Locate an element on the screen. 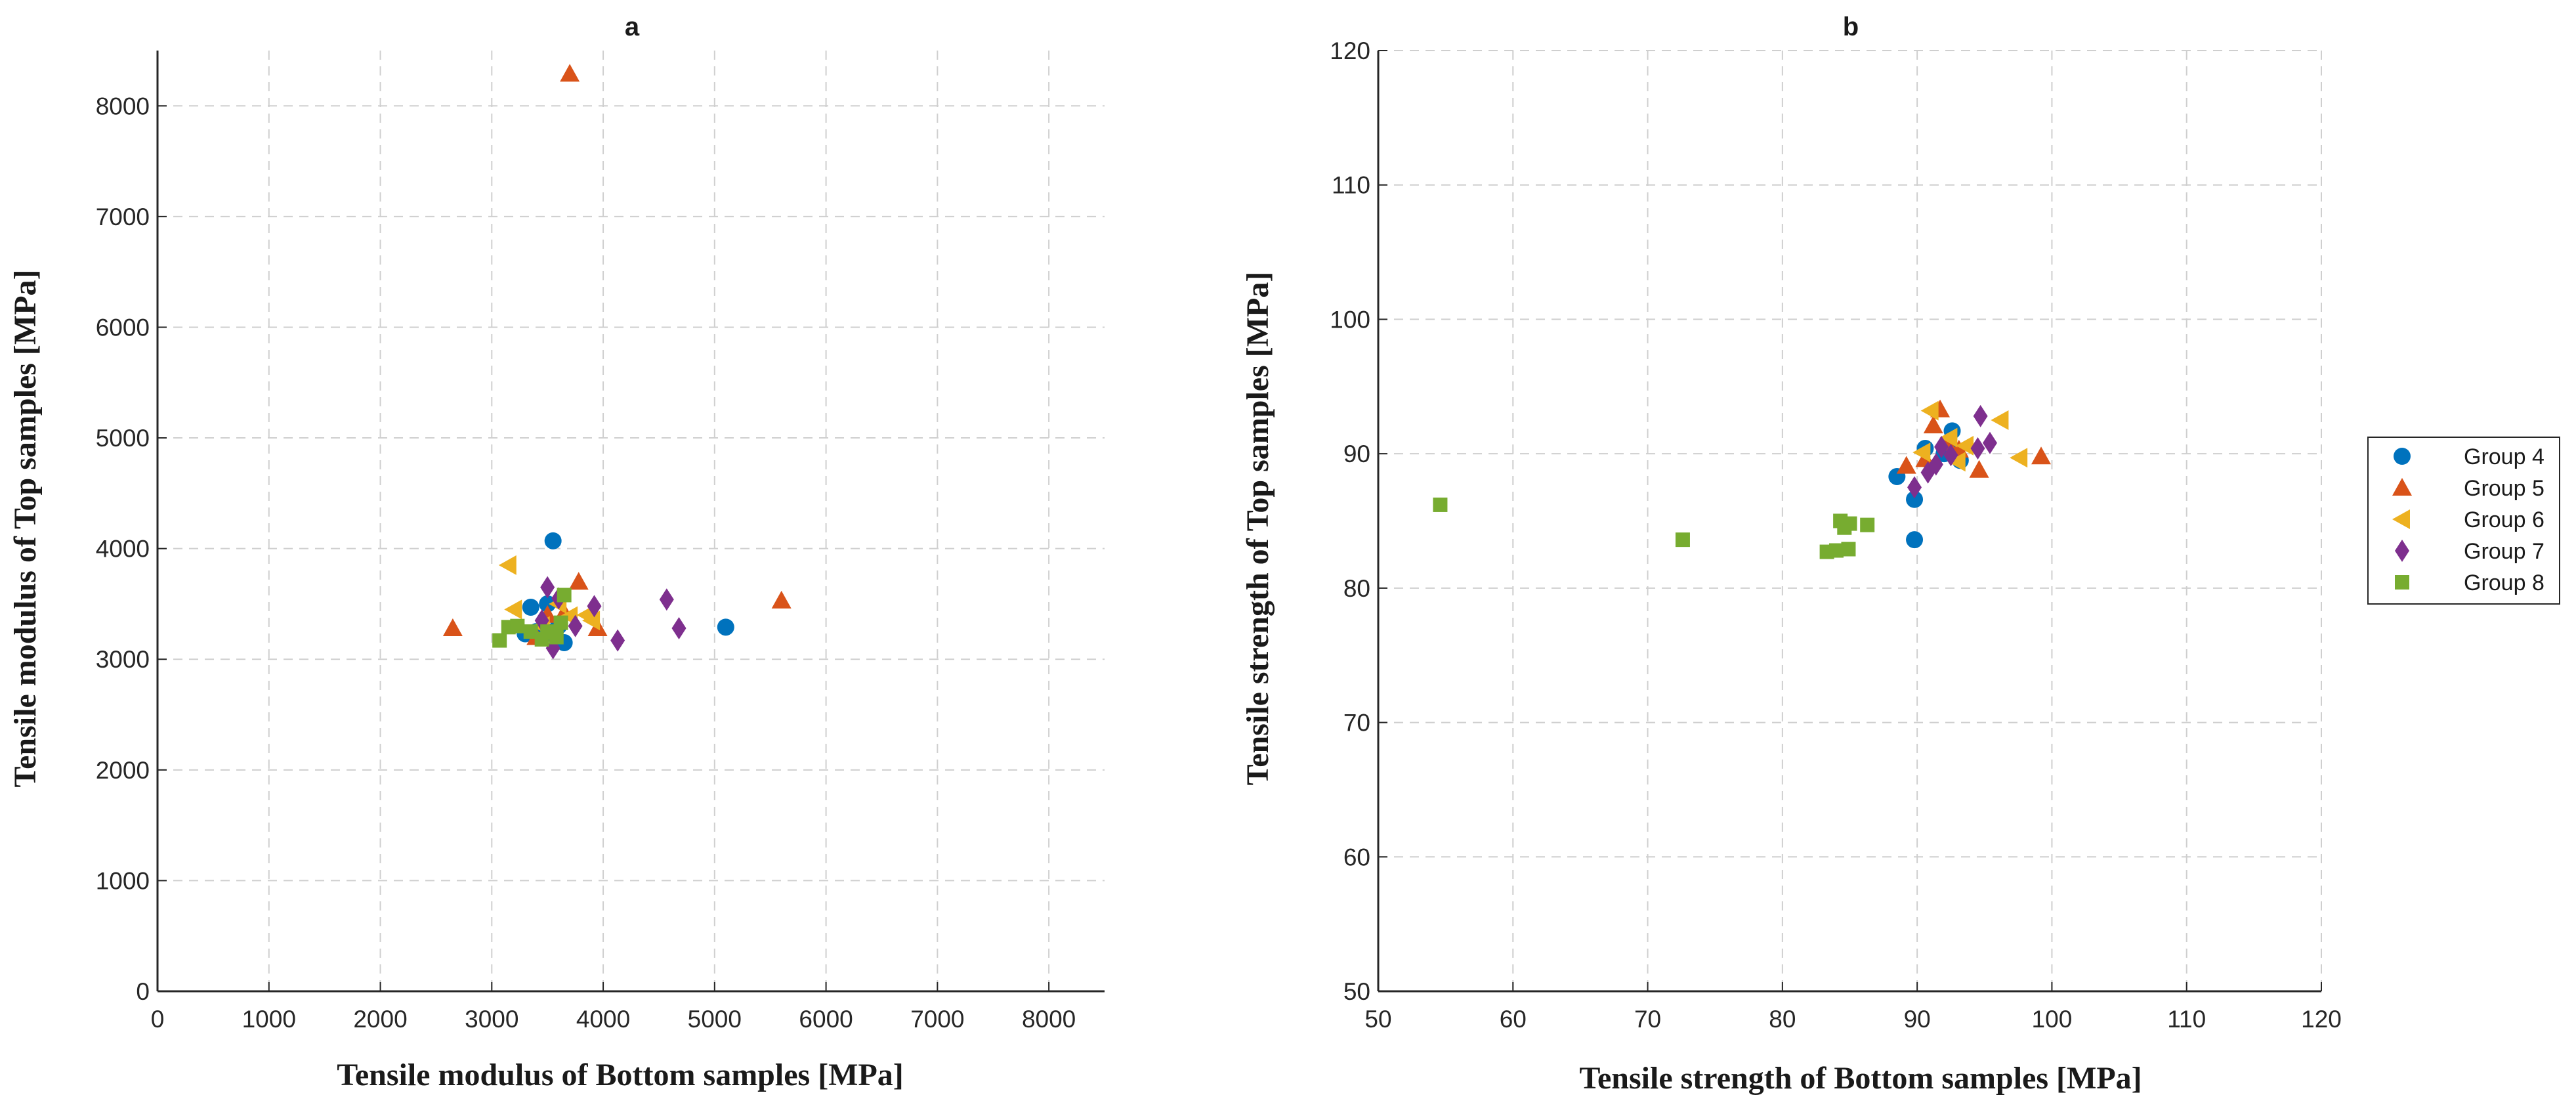 The width and height of the screenshot is (2576, 1116). y-tick-label: 0 is located at coordinates (143, 992).